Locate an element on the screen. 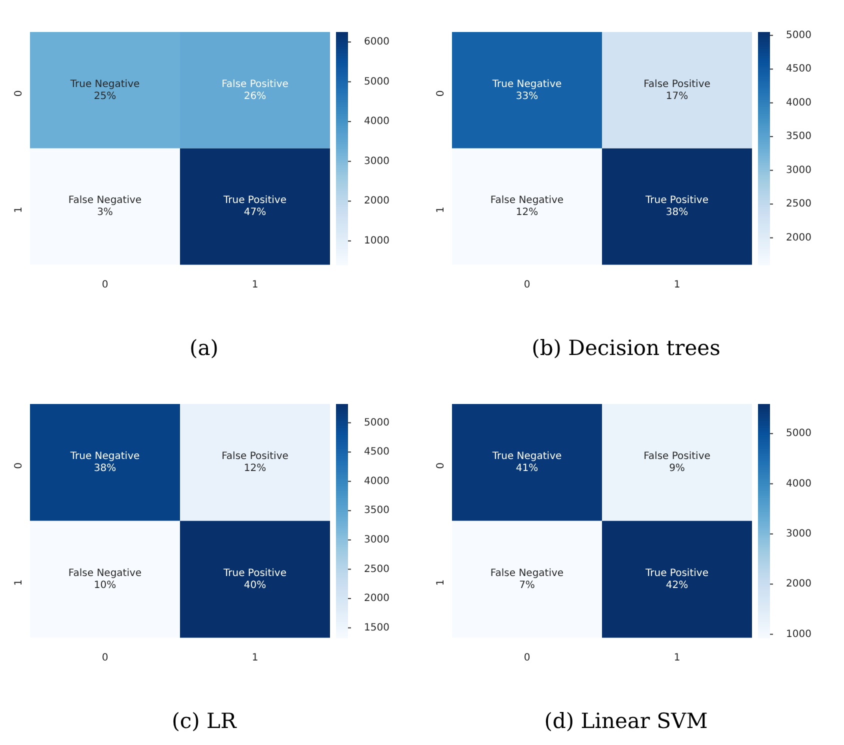 This screenshot has height=745, width=844. data-label: False Positive 17% is located at coordinates (677, 90).